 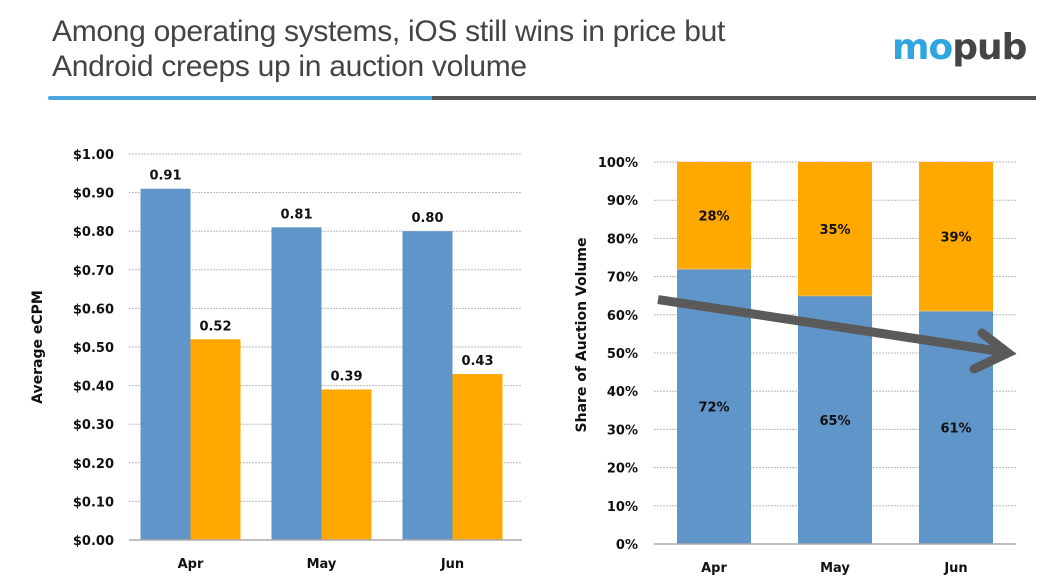 What do you see at coordinates (93, 232) in the screenshot?
I see `y-tick-label: $0.80` at bounding box center [93, 232].